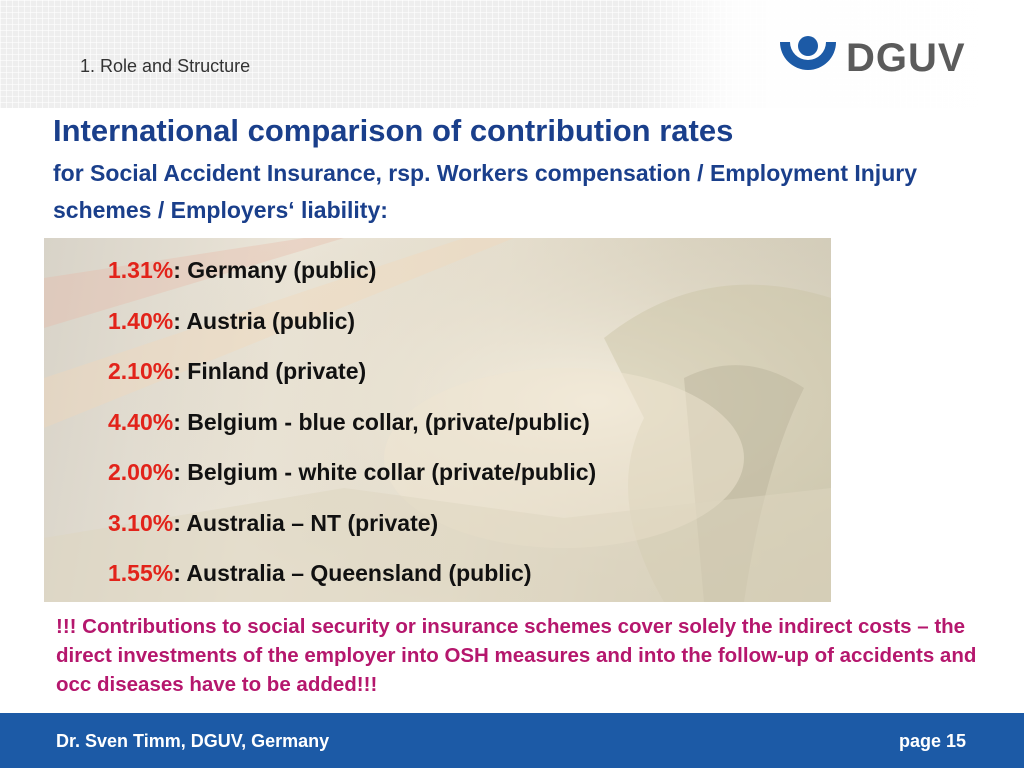 The image size is (1024, 768). I want to click on rate-percent: 3.10%, so click(141, 522).